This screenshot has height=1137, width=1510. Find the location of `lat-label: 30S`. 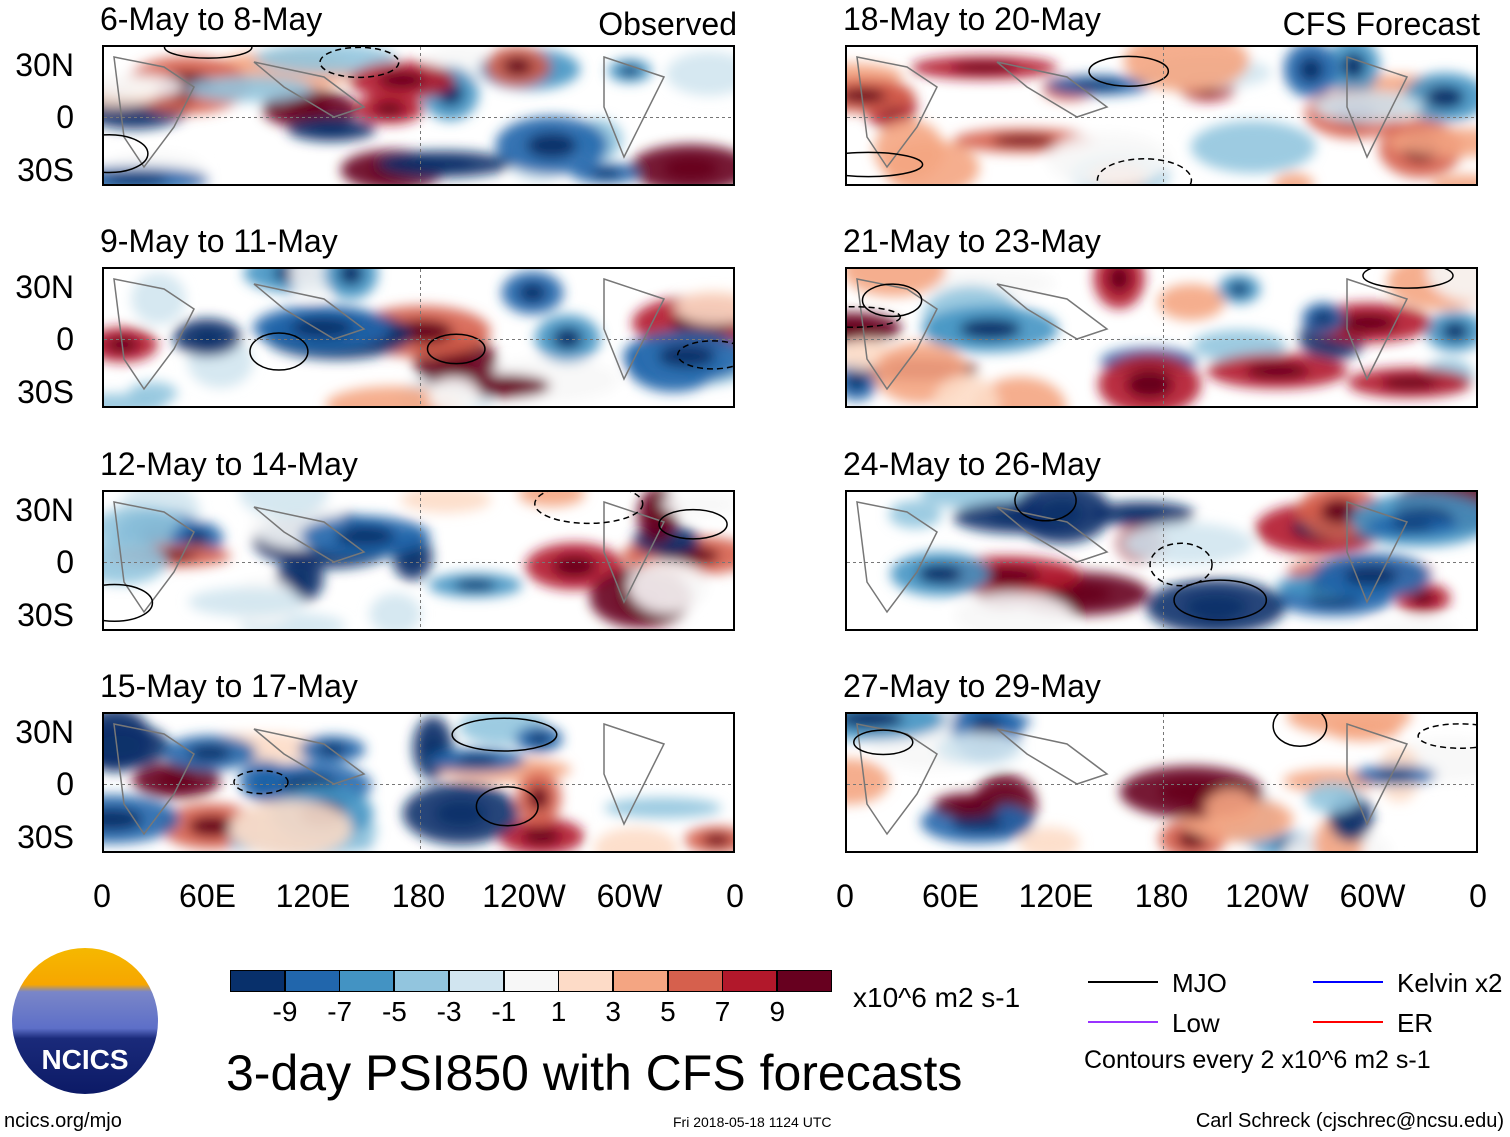

lat-label: 30S is located at coordinates (45, 615).